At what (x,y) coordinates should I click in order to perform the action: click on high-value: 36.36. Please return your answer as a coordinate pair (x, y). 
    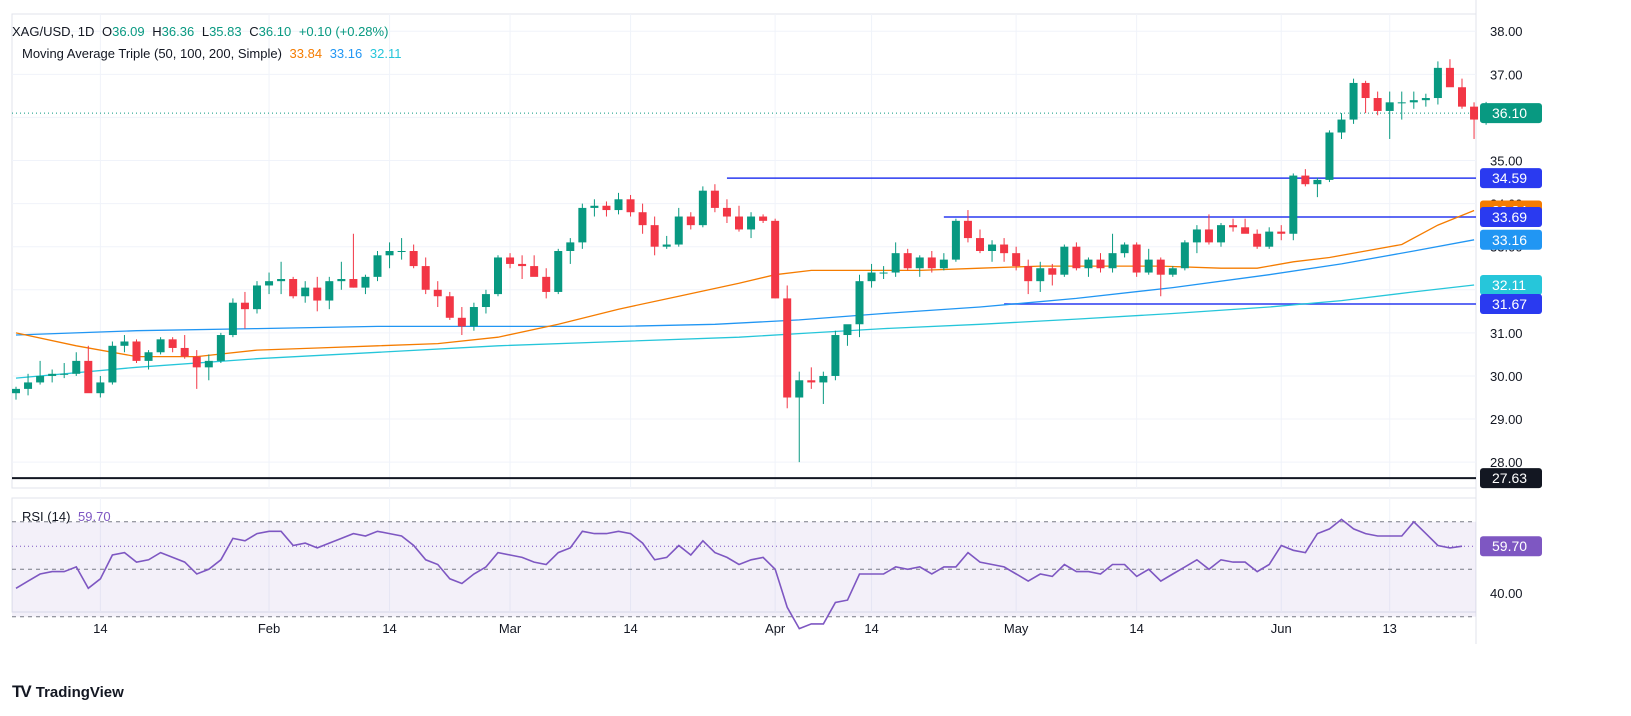
    Looking at the image, I should click on (178, 31).